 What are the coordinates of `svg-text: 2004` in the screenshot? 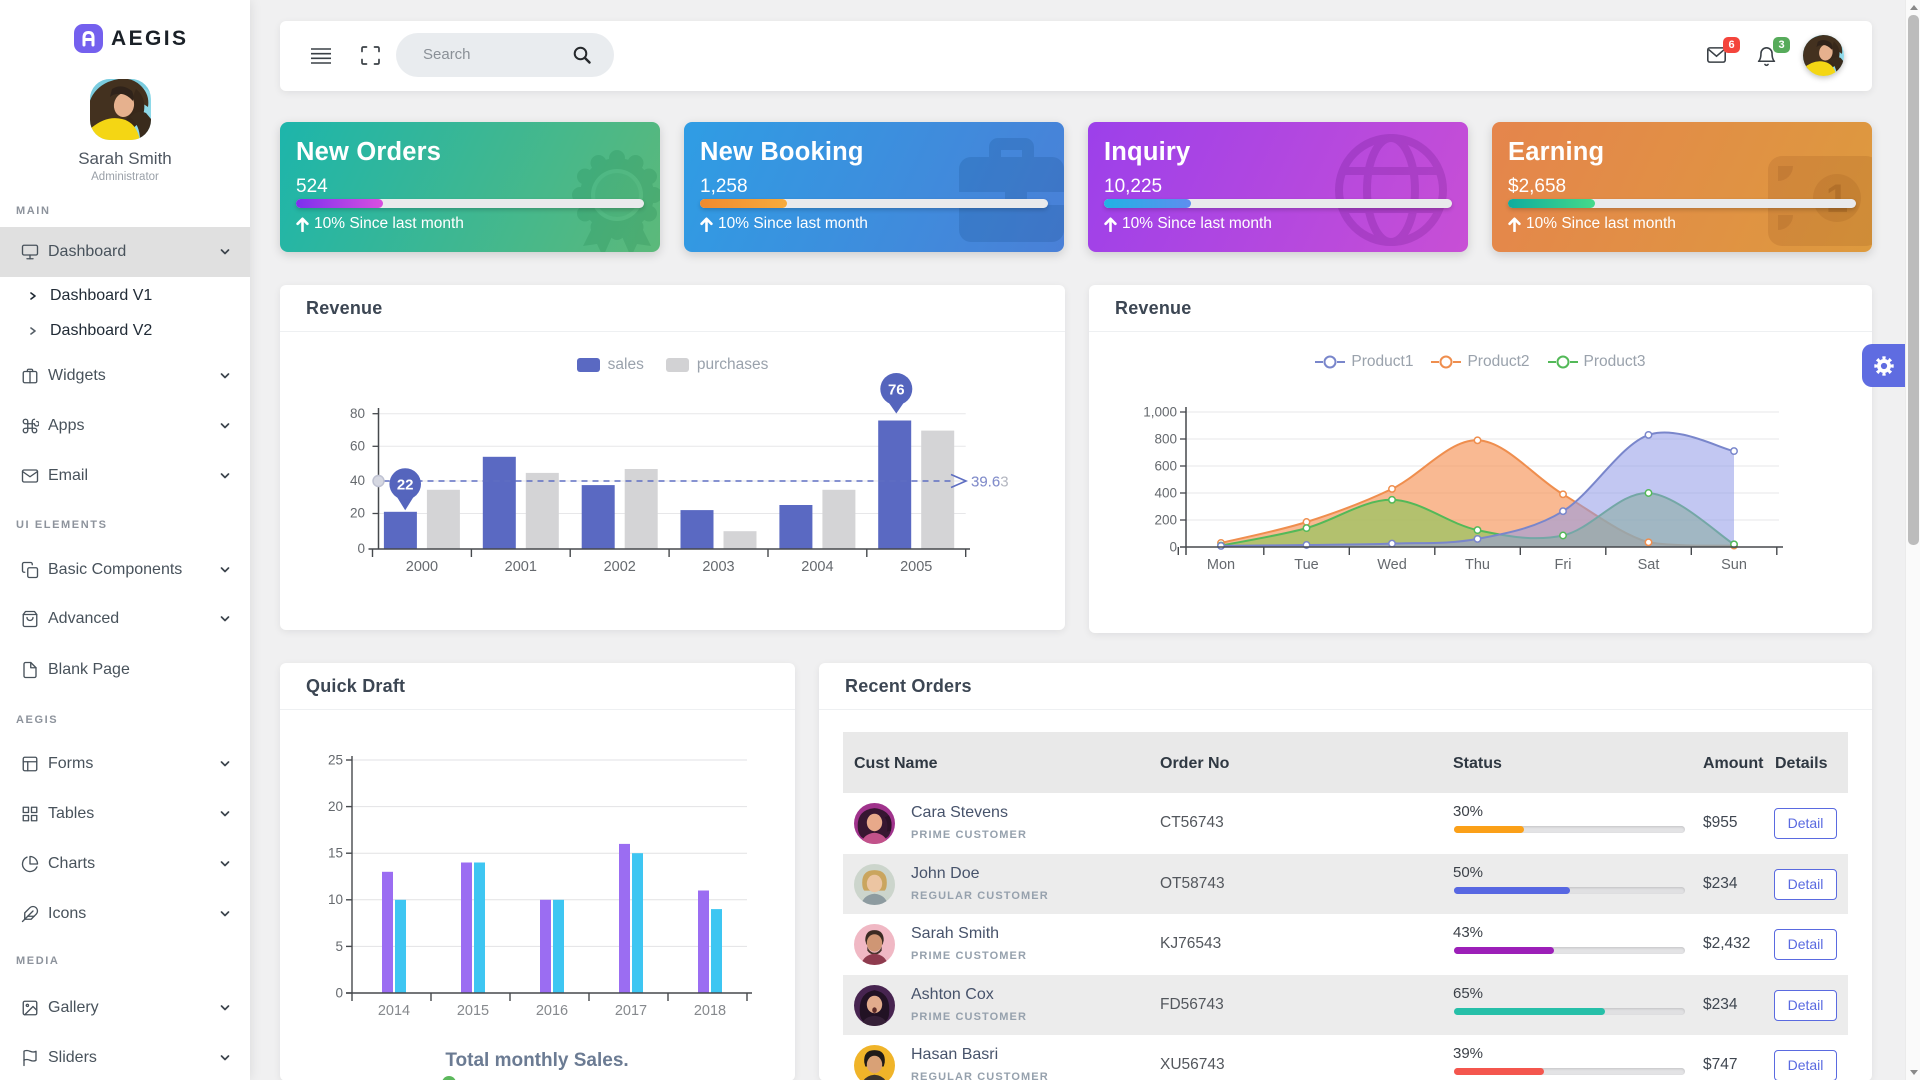 It's located at (817, 567).